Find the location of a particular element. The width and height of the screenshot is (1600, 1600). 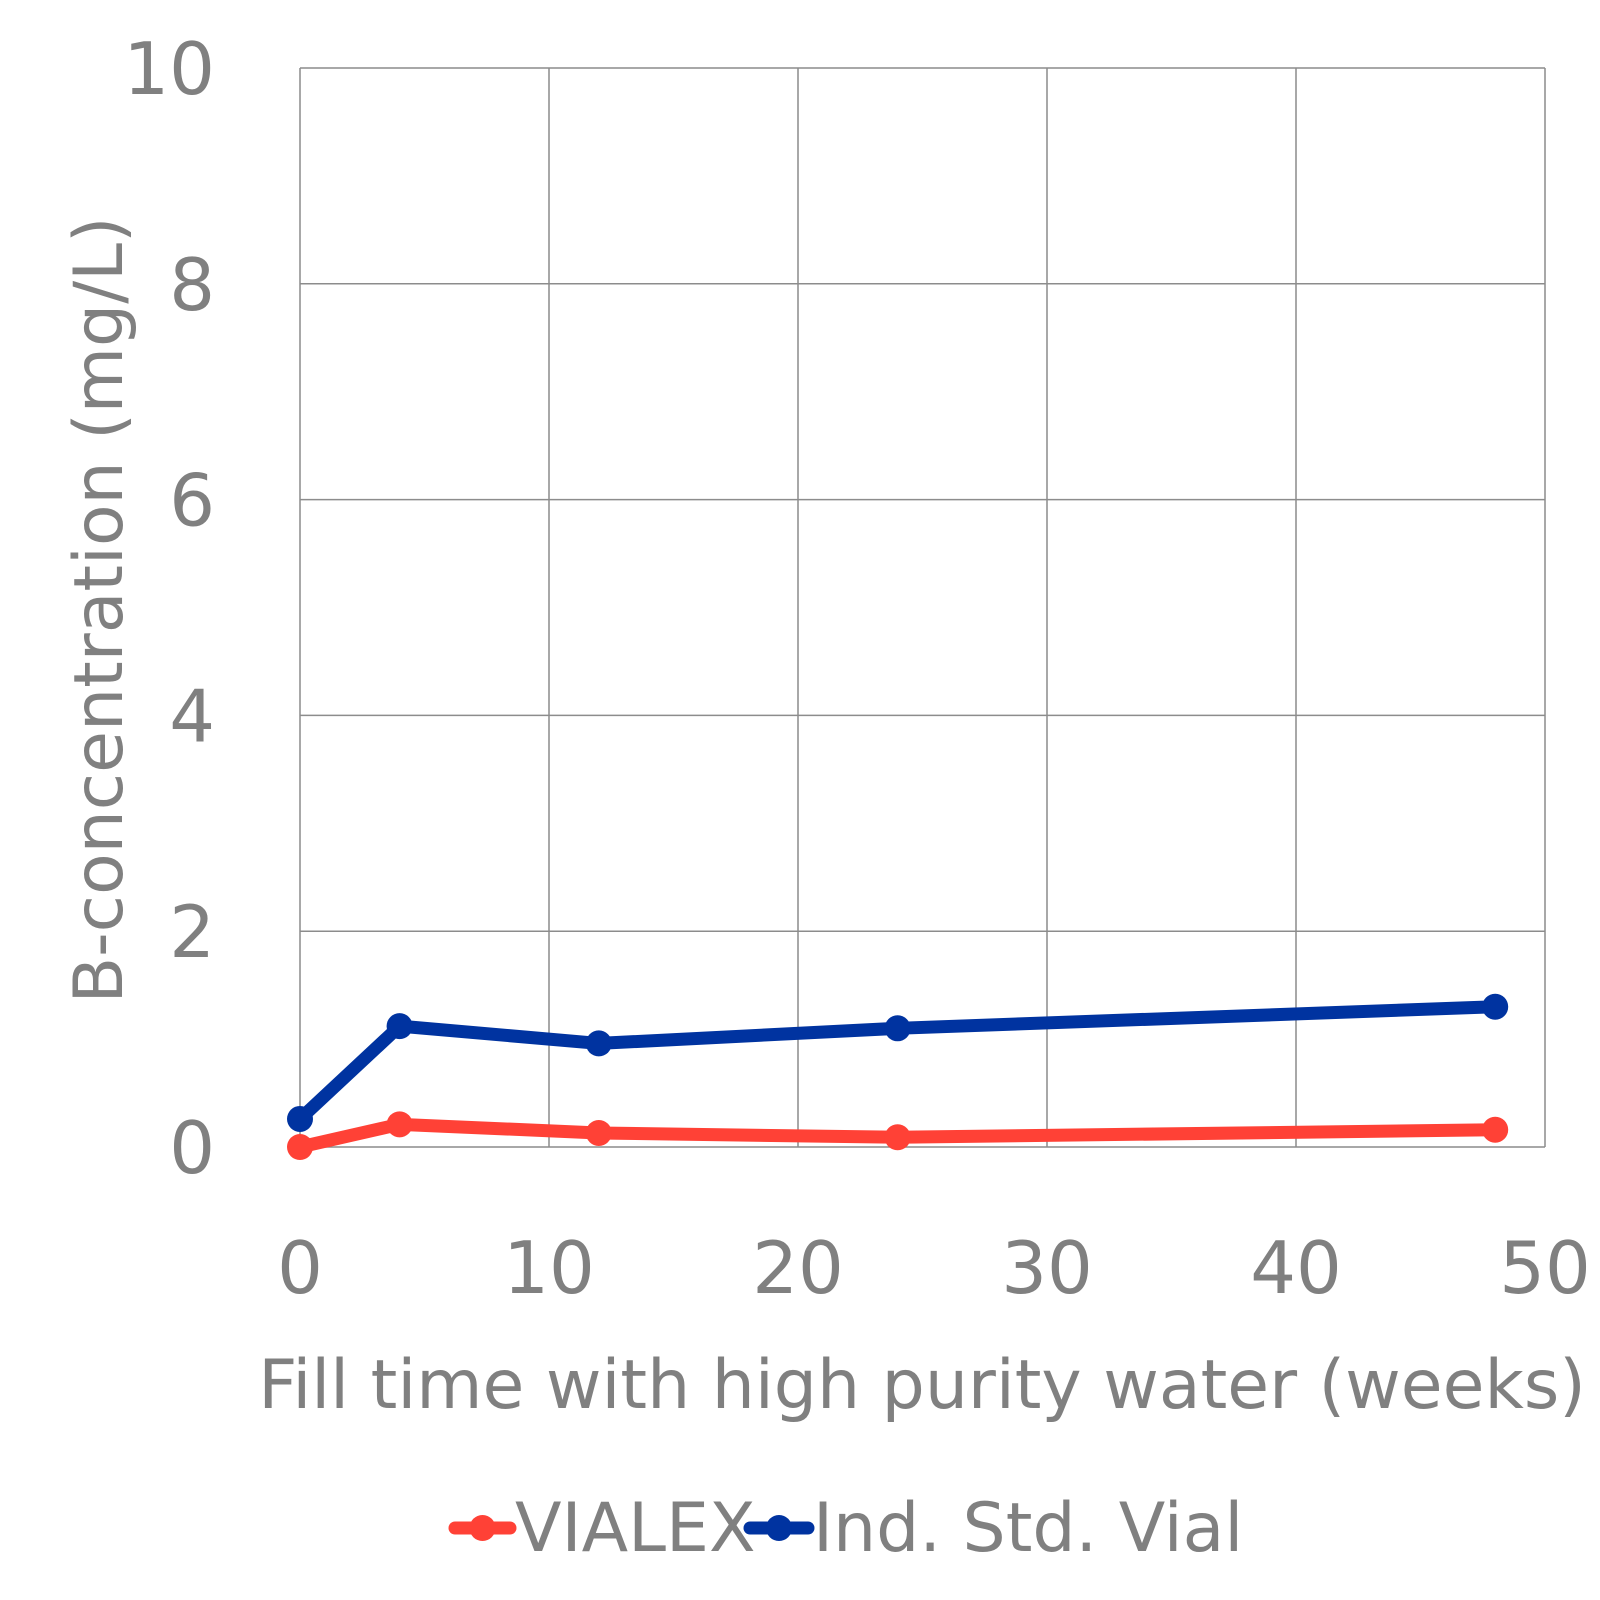

legend-item-ind-std-vial: Ind. Std. Vial is located at coordinates (993, 1528).